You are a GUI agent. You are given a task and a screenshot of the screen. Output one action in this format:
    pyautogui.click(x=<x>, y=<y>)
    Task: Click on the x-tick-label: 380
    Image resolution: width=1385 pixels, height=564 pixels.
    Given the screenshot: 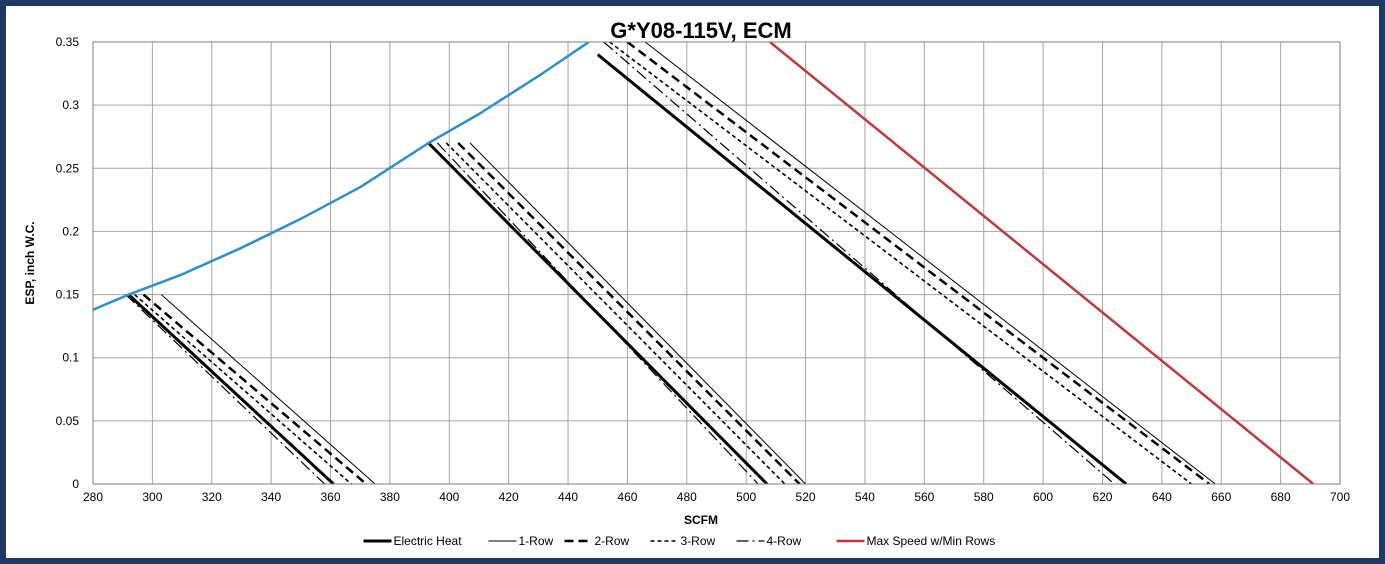 What is the action you would take?
    pyautogui.click(x=390, y=497)
    